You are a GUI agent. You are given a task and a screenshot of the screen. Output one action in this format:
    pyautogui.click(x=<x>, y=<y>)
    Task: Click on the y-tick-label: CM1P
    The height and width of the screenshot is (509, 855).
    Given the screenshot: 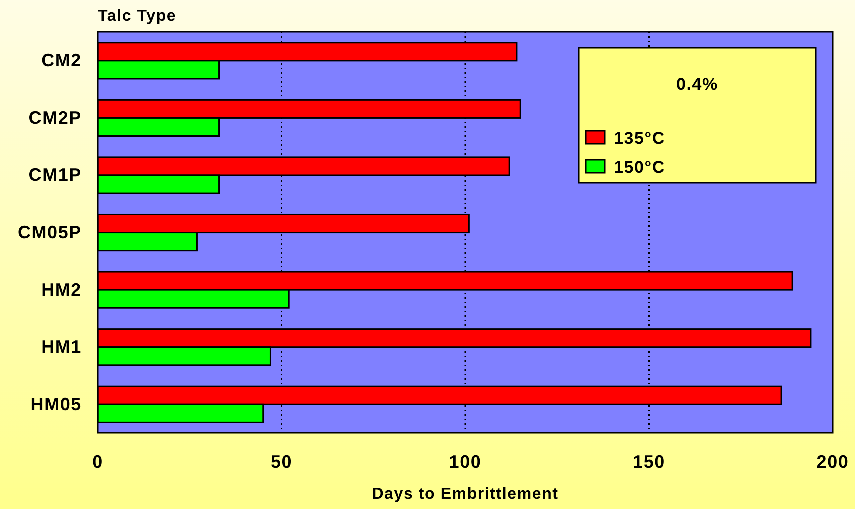 What is the action you would take?
    pyautogui.click(x=55, y=175)
    